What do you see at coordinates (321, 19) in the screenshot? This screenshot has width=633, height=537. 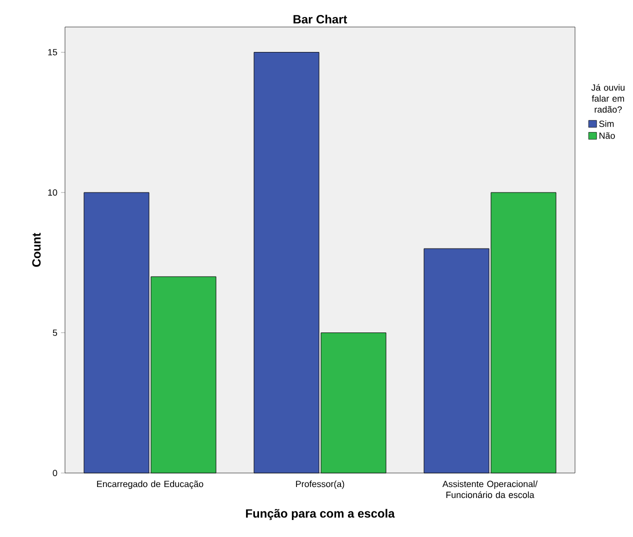 I see `chart-title: Bar Chart` at bounding box center [321, 19].